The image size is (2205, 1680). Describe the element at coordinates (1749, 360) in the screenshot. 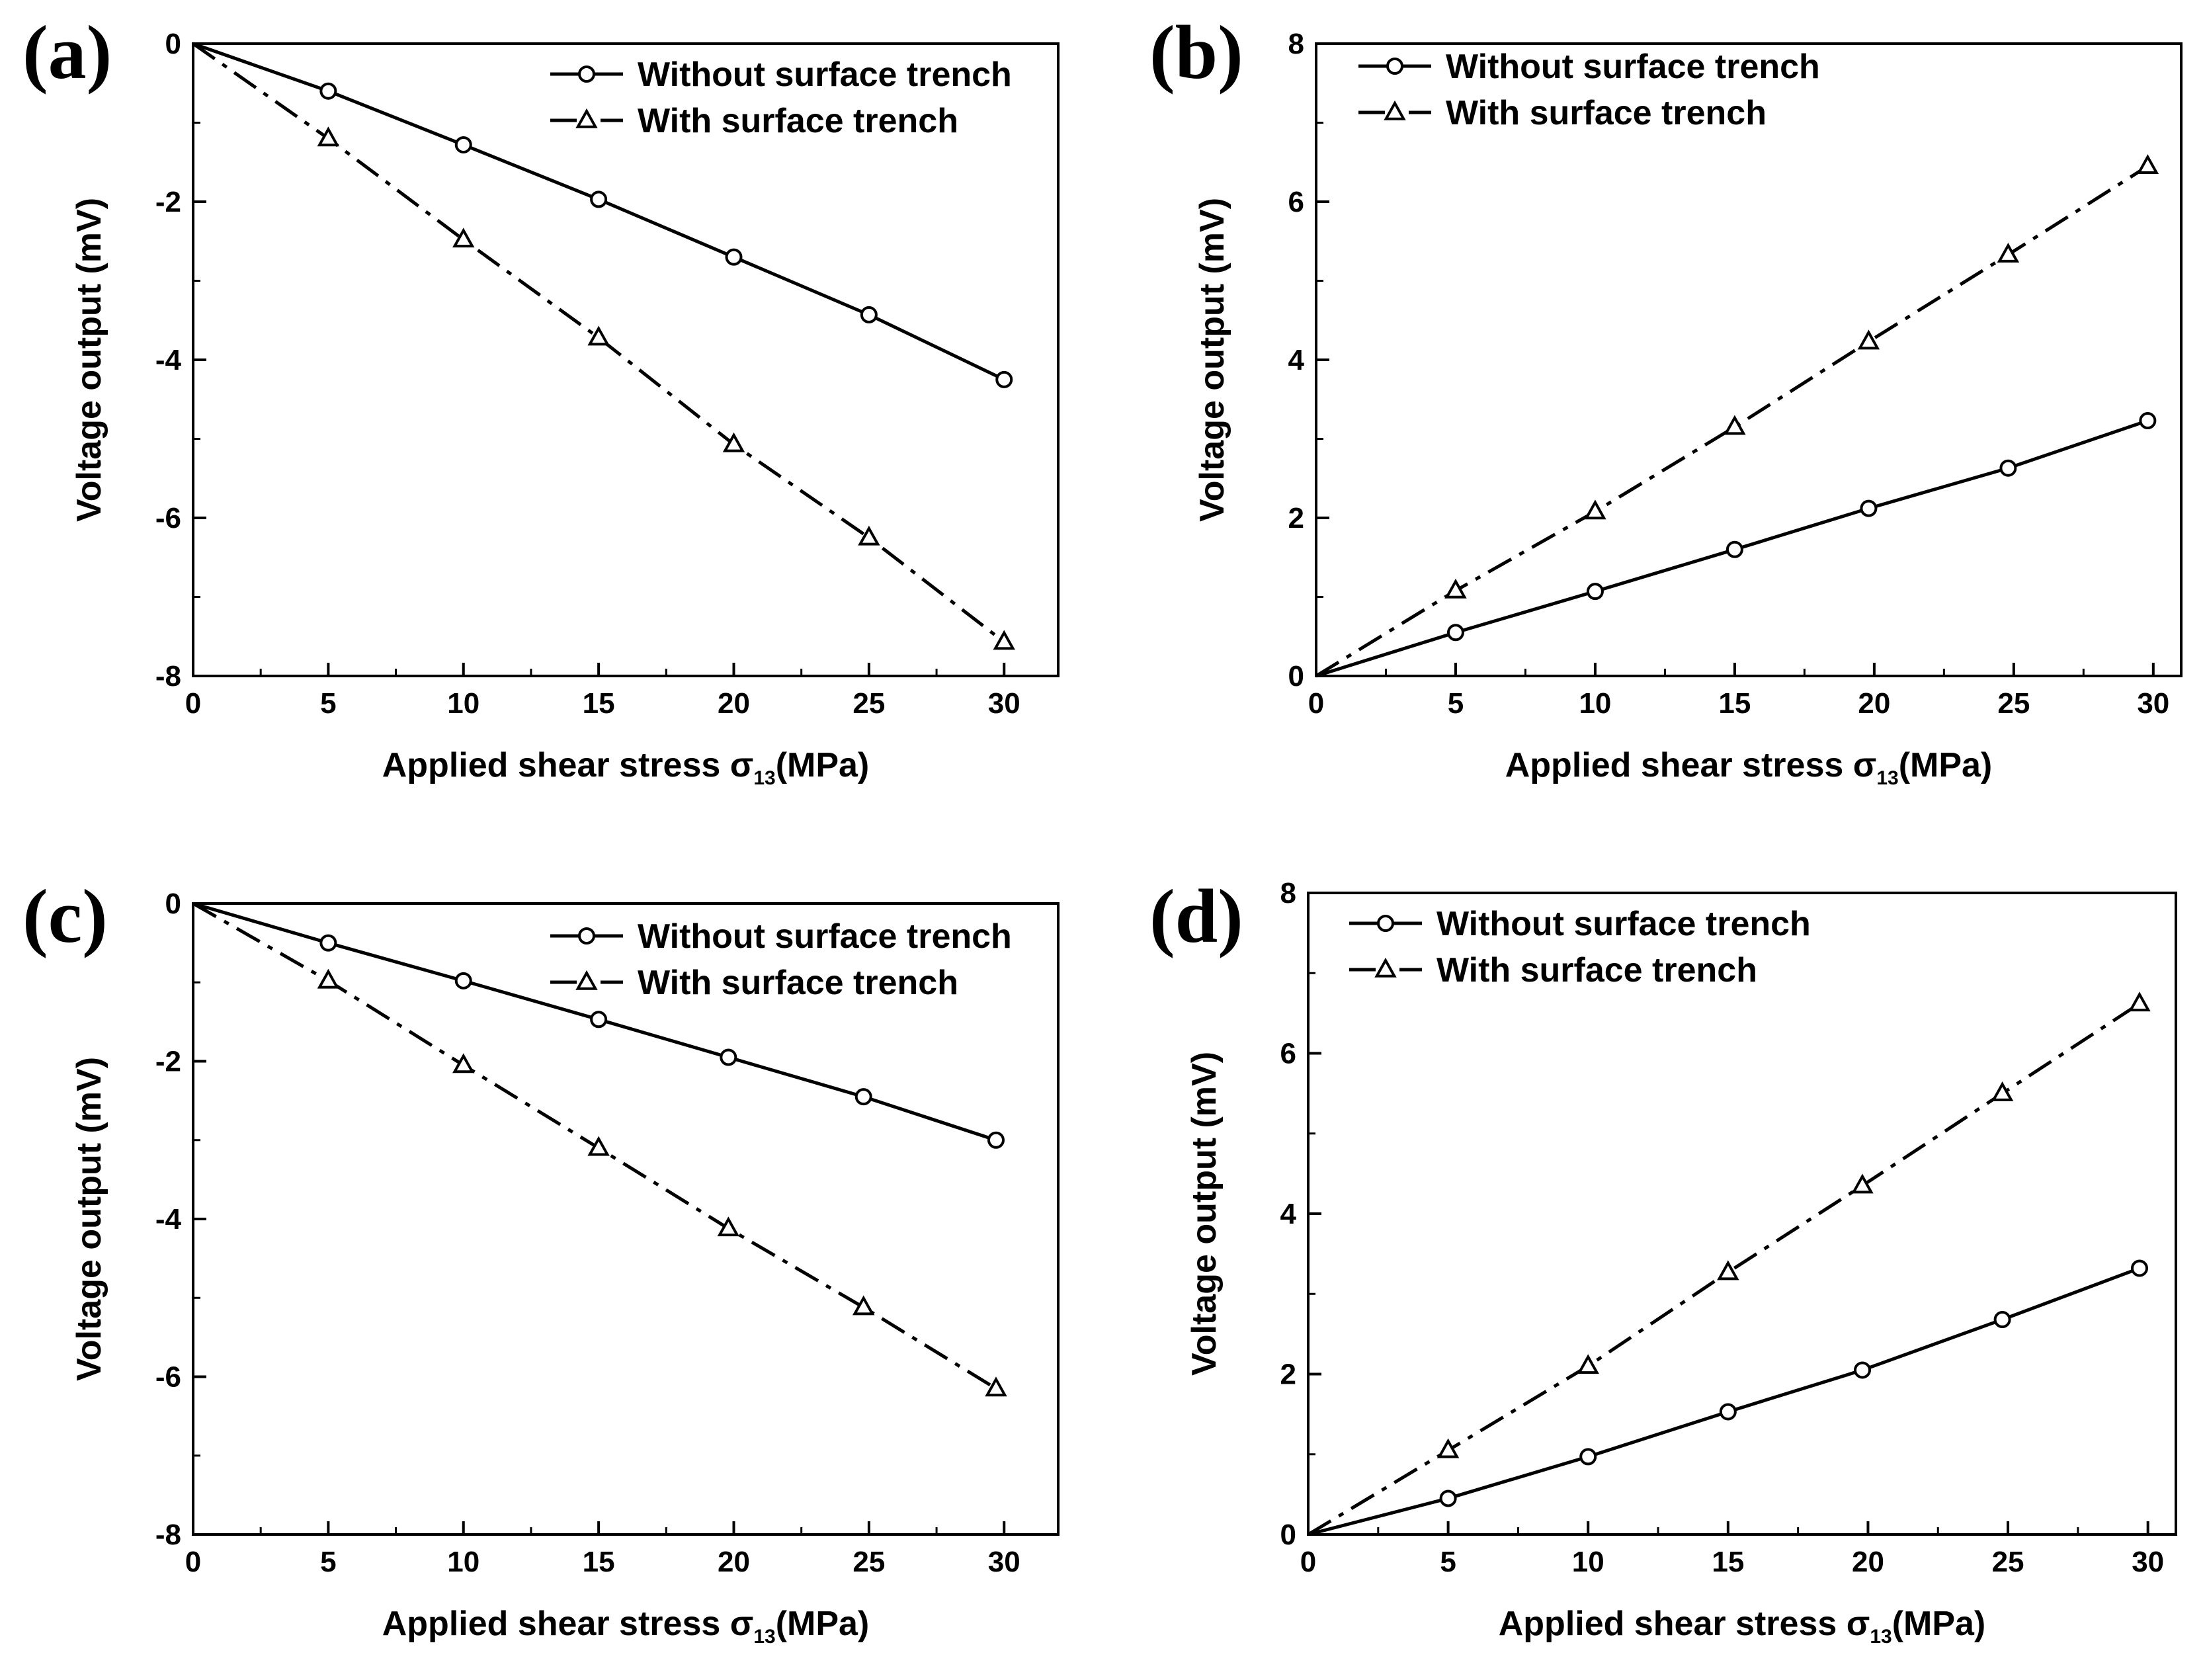

I see `plot-frame` at that location.